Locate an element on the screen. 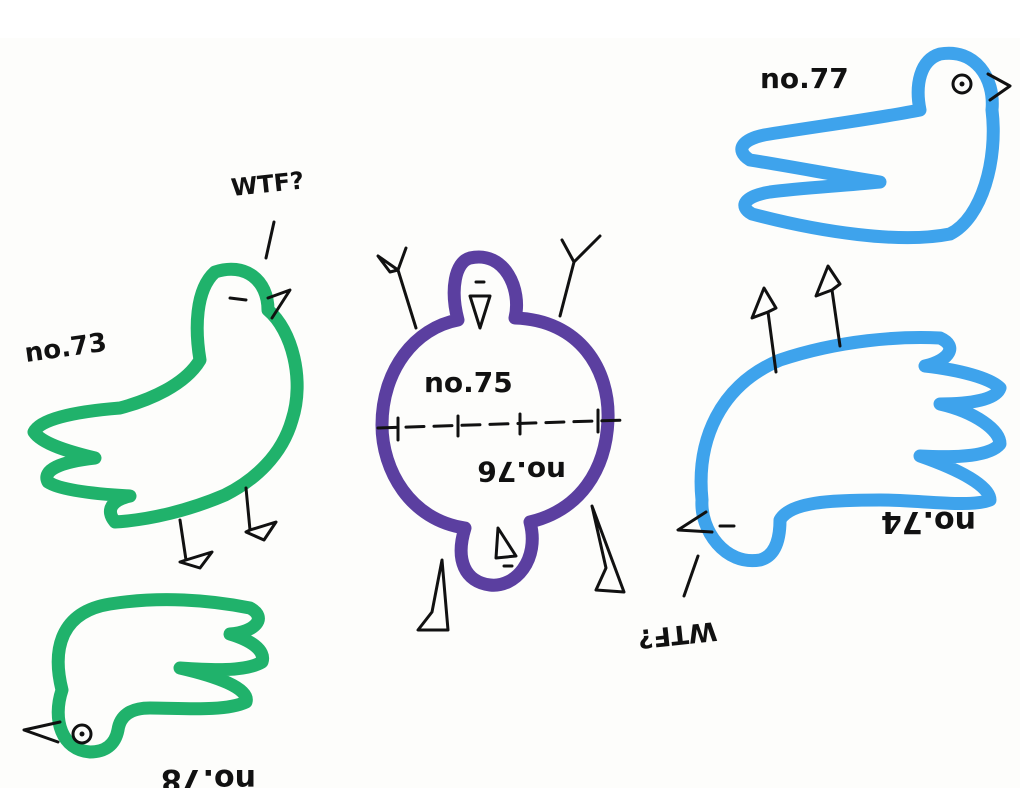  bird-77: no.77 is located at coordinates (873, 145).